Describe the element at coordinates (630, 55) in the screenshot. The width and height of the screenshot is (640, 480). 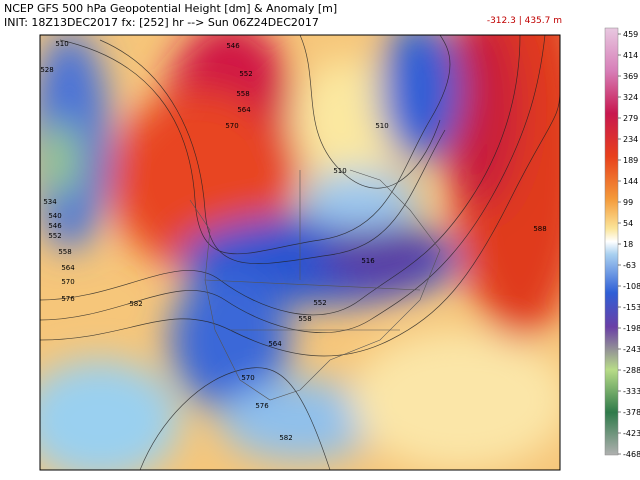
I see `colorbar-label: 414` at that location.